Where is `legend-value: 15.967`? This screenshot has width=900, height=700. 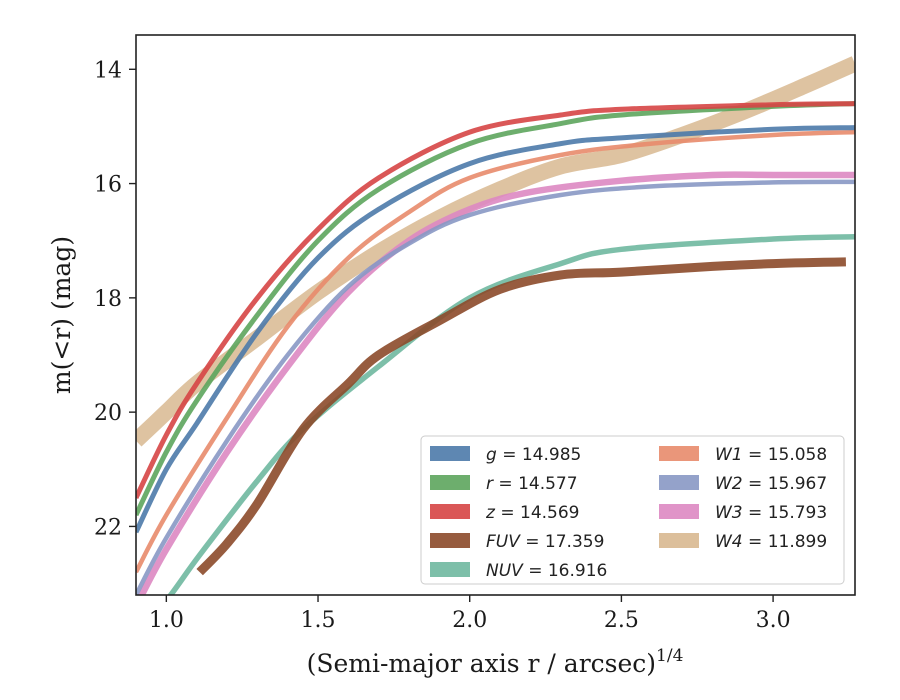 legend-value: 15.967 is located at coordinates (797, 484).